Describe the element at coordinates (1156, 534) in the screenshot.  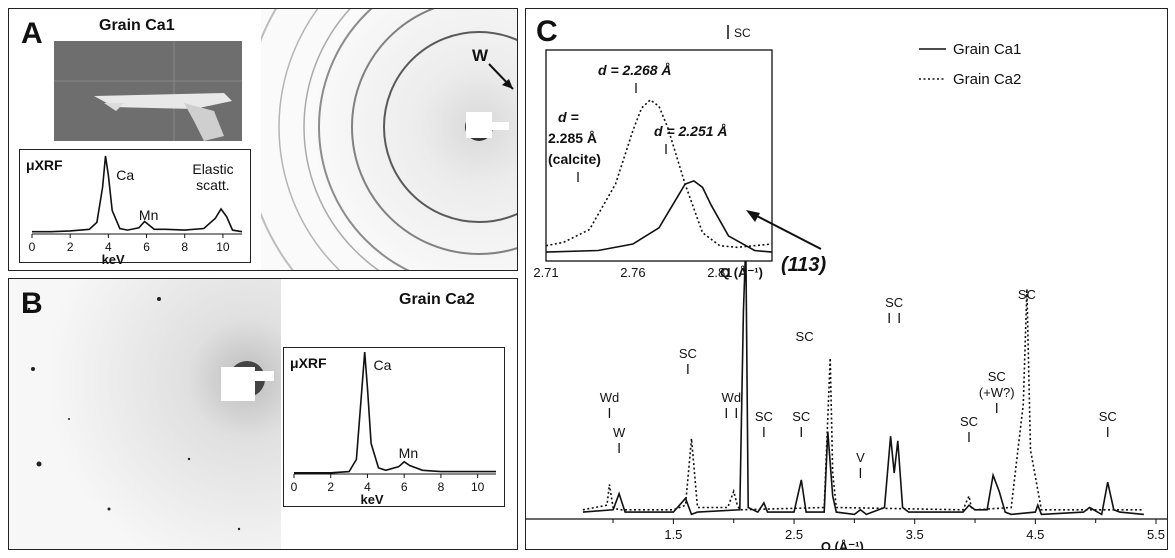
I see `main-tick-label: 5.5` at that location.